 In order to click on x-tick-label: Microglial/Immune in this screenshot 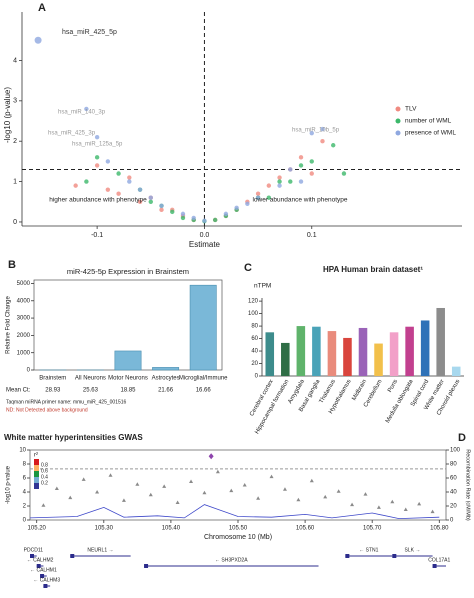, I will do `click(203, 379)`.